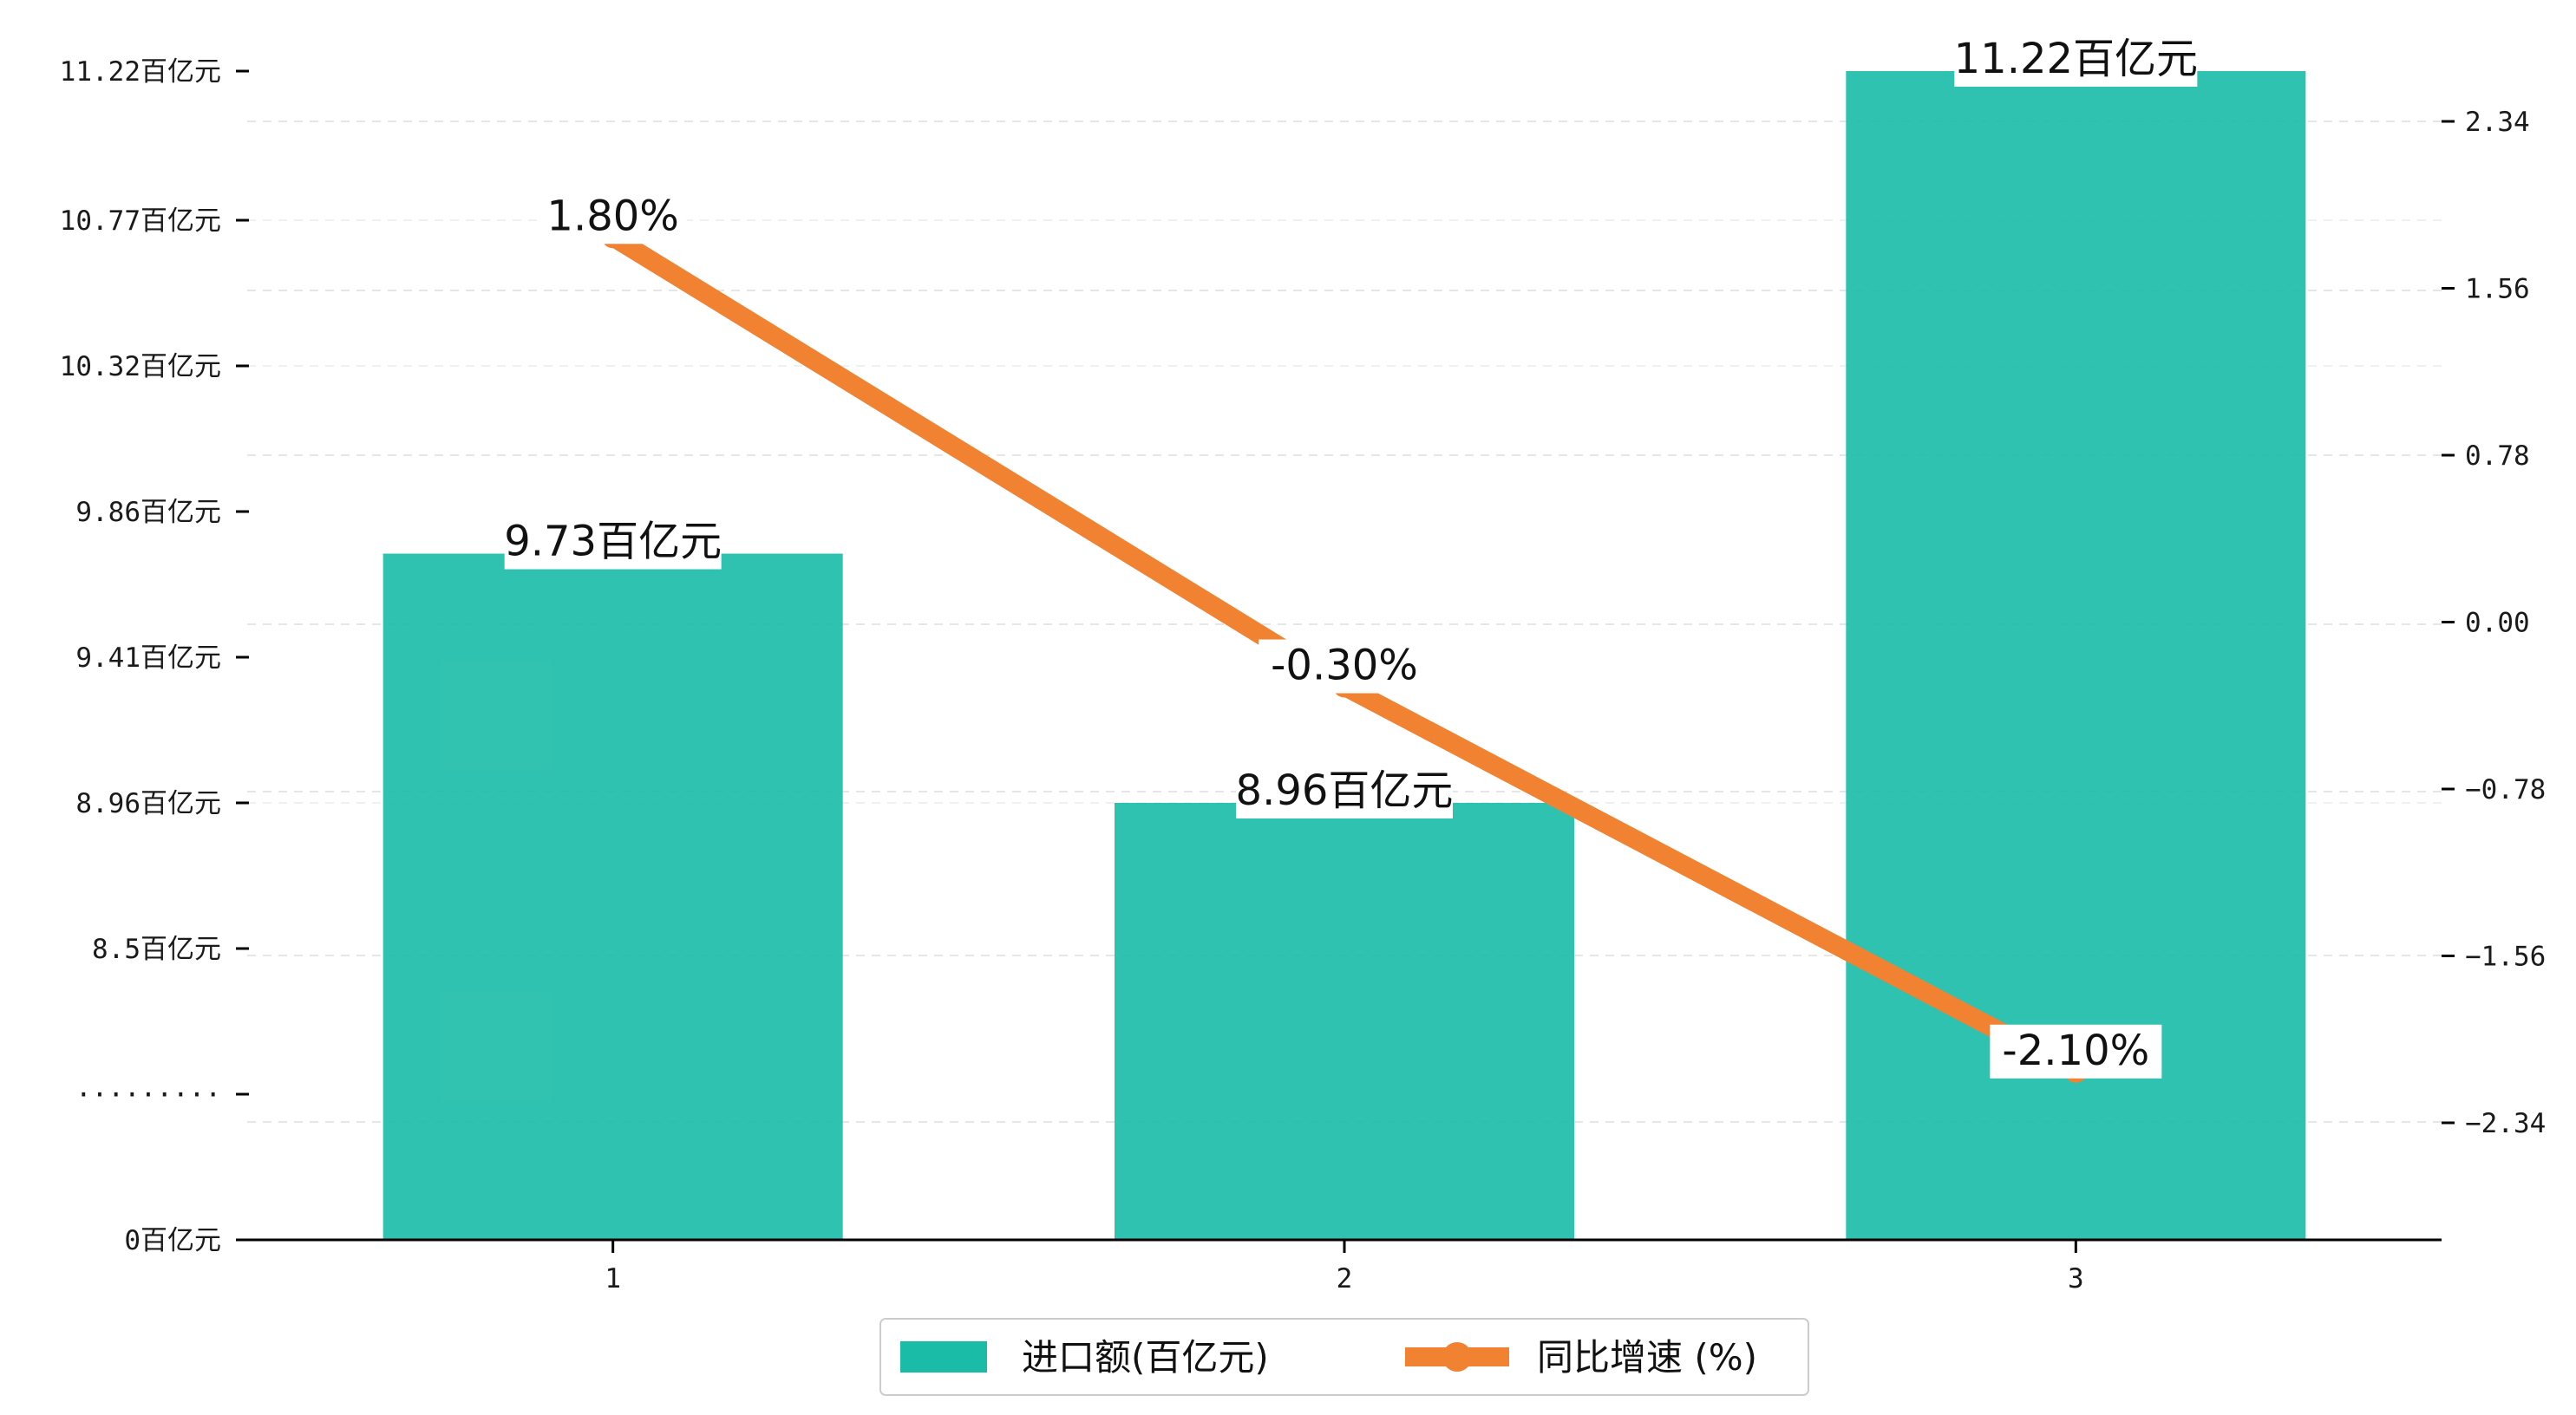 The image size is (2576, 1415). Describe the element at coordinates (1457, 1357) in the screenshot. I see `legend-line-marker` at that location.